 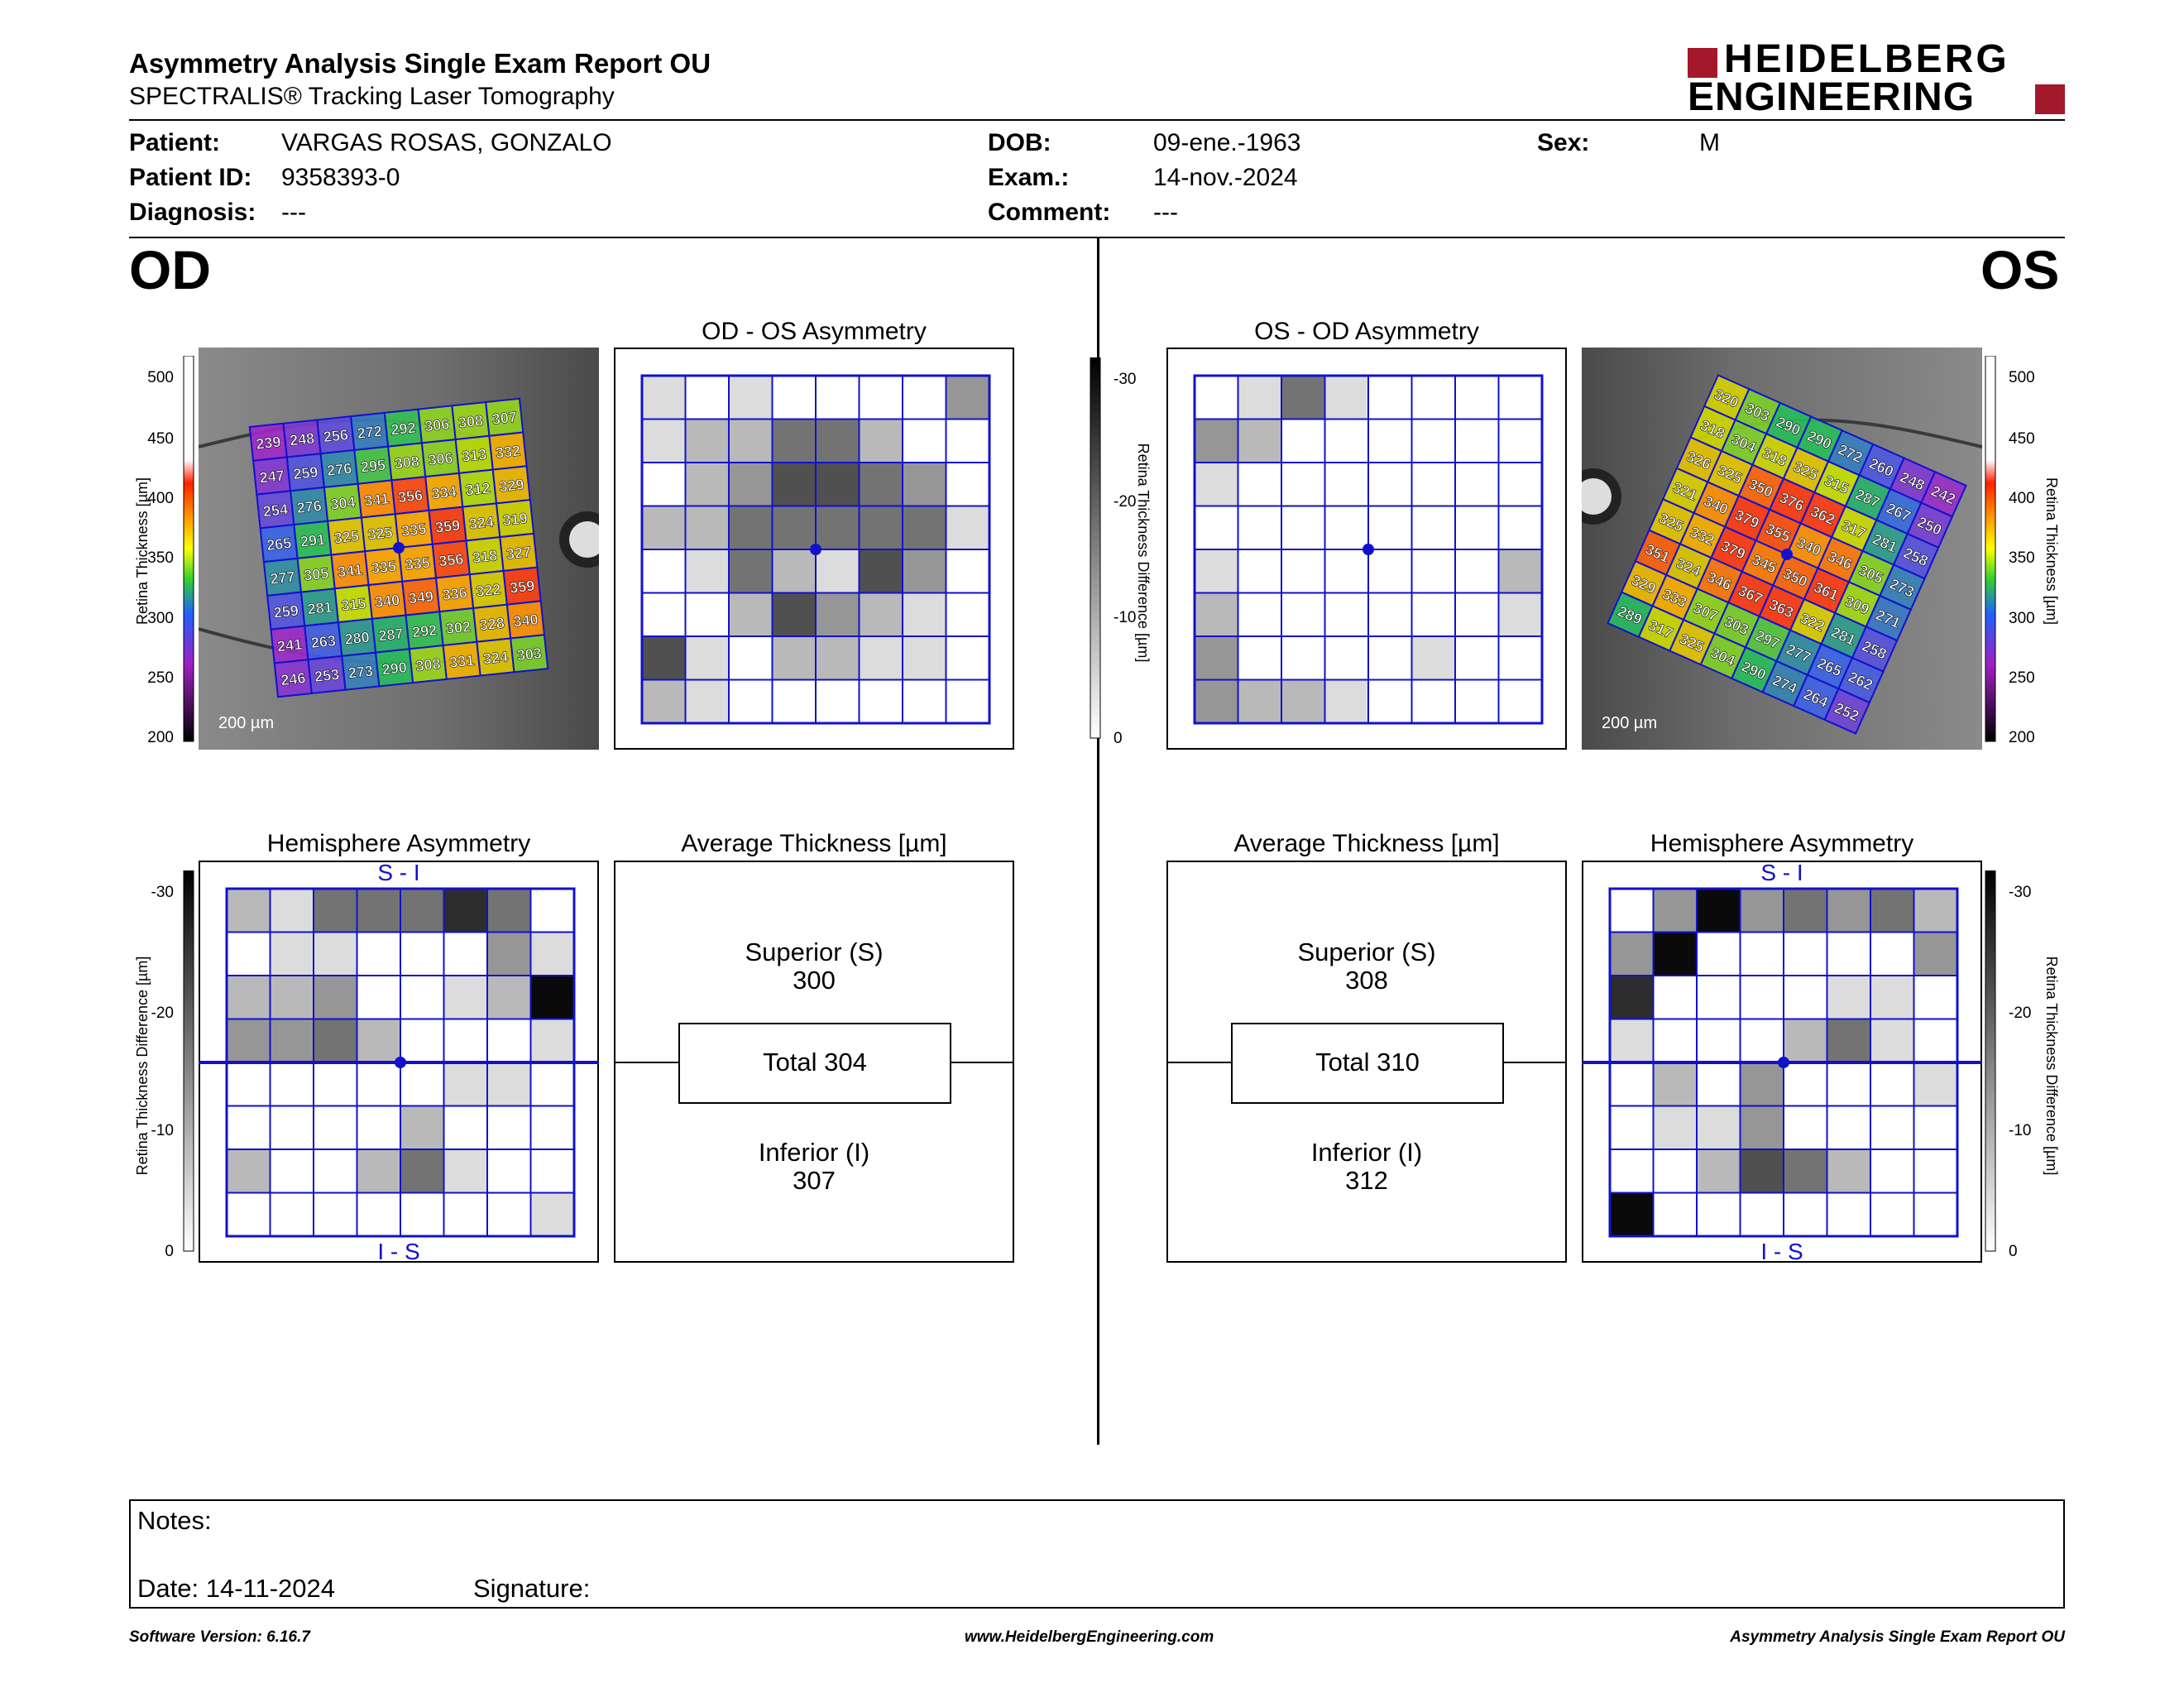 I want to click on od-thickness-value: 302, so click(x=458, y=627).